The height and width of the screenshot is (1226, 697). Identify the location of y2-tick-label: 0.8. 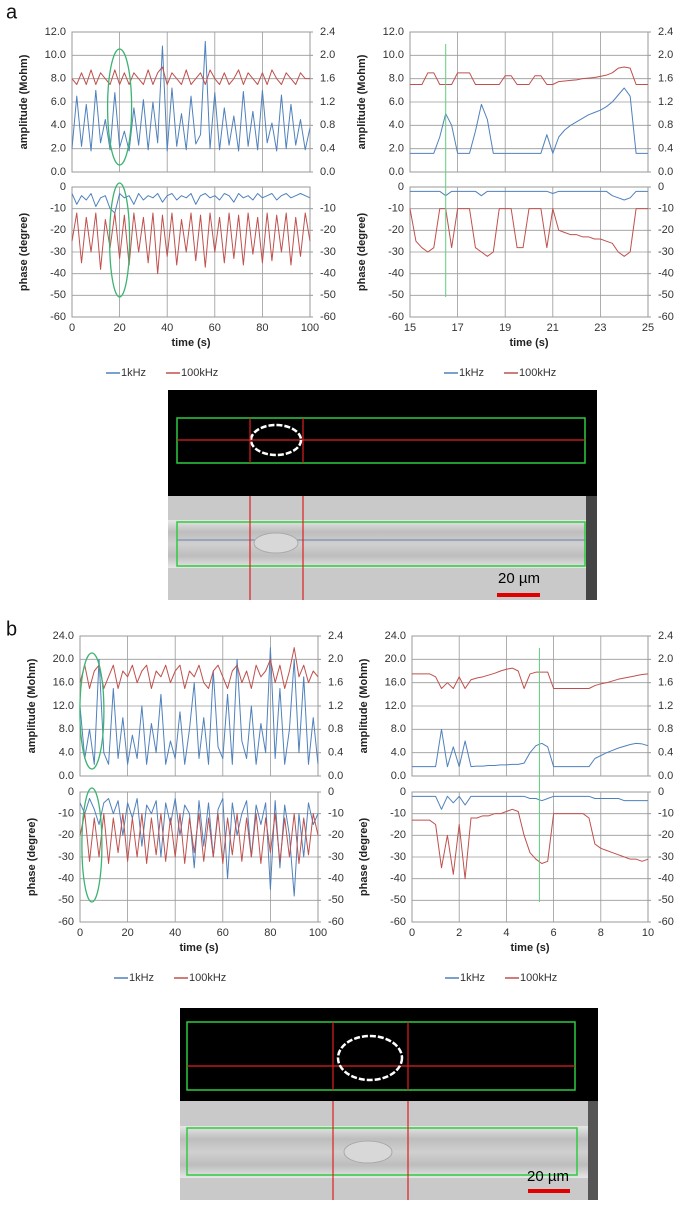
(335, 729).